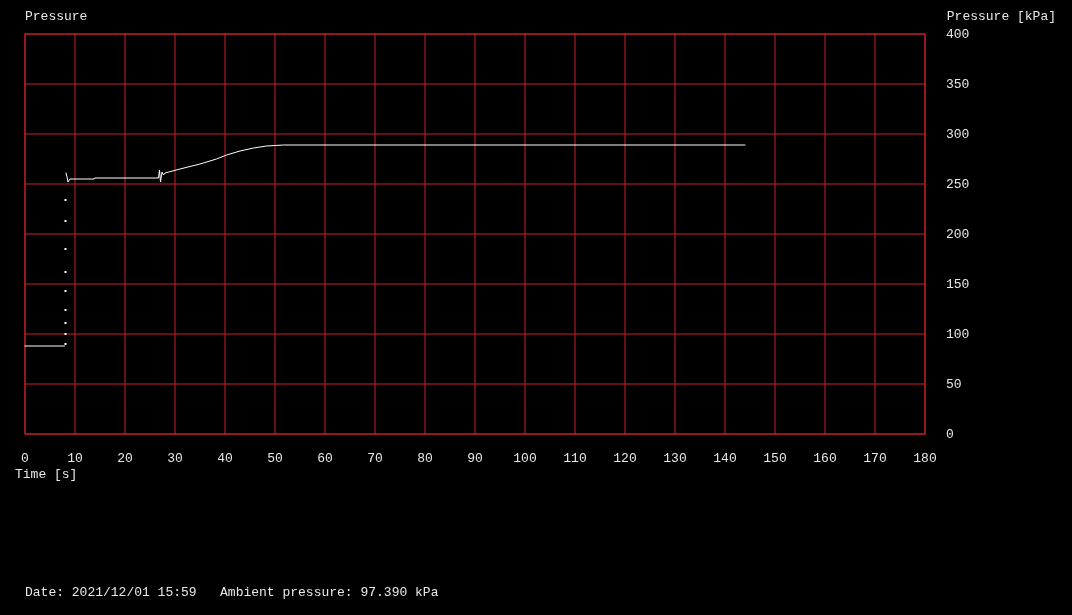  I want to click on y-tick-label: 250, so click(958, 184).